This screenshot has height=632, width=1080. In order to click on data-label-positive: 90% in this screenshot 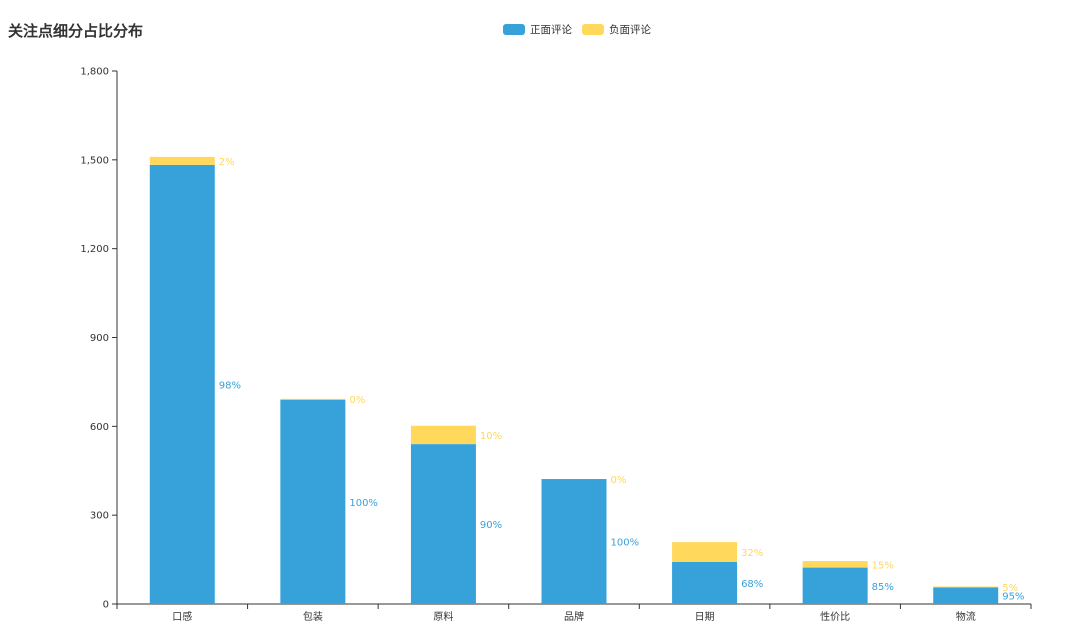, I will do `click(491, 525)`.